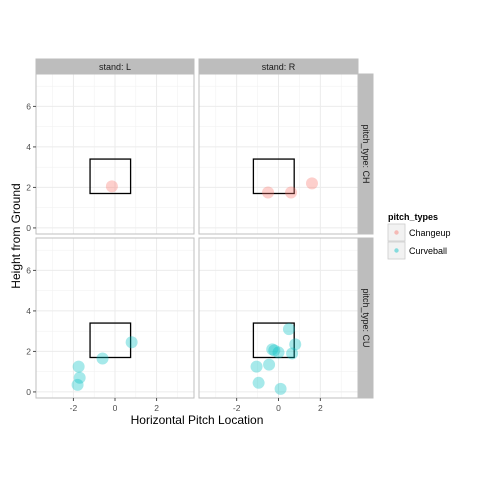 The width and height of the screenshot is (480, 480). I want to click on legend-key-curveball, so click(396, 250).